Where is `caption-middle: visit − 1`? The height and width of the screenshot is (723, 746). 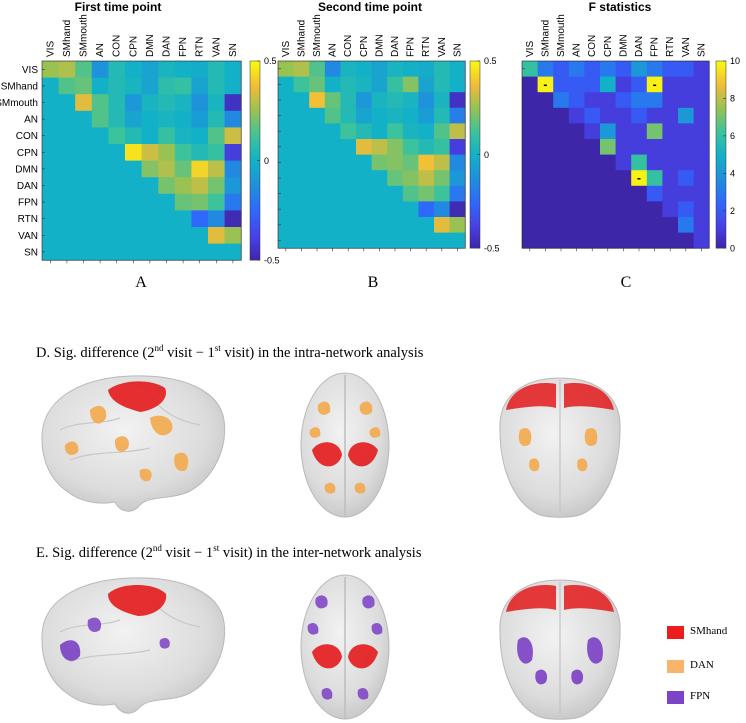
caption-middle: visit − 1 is located at coordinates (189, 352).